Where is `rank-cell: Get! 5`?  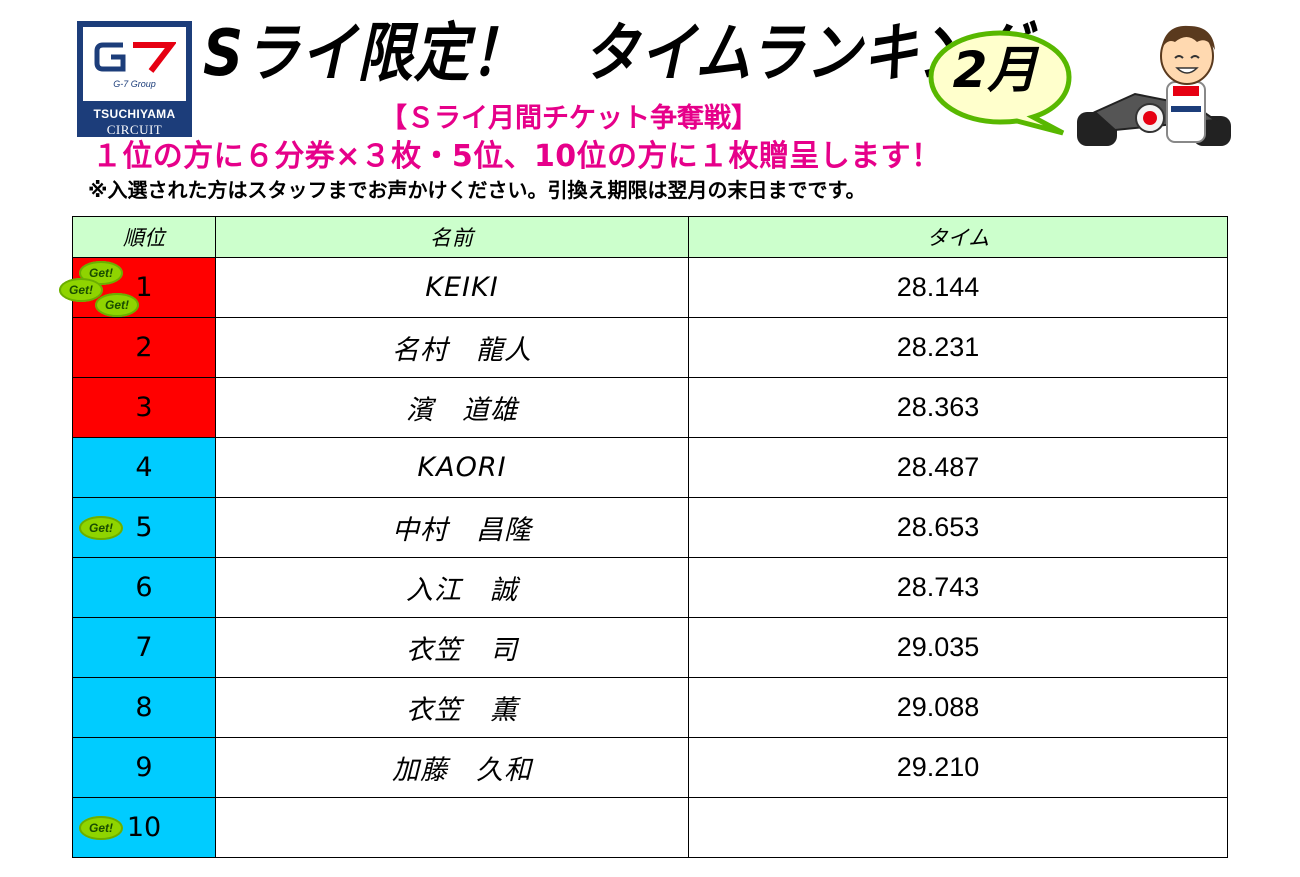
rank-cell: Get! 5 is located at coordinates (144, 527).